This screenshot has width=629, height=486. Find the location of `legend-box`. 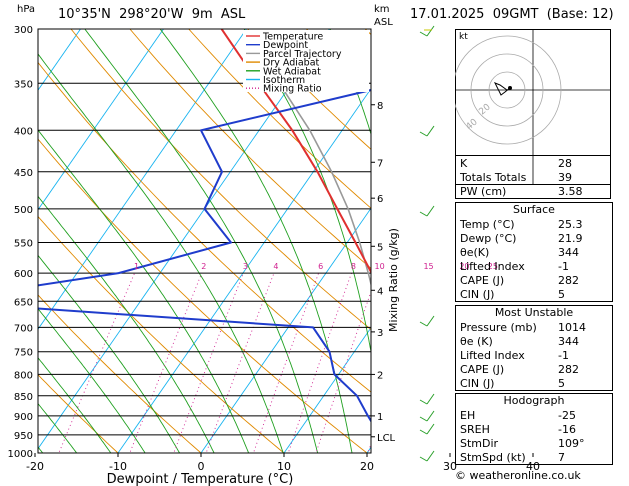

legend-box is located at coordinates (306, 61).